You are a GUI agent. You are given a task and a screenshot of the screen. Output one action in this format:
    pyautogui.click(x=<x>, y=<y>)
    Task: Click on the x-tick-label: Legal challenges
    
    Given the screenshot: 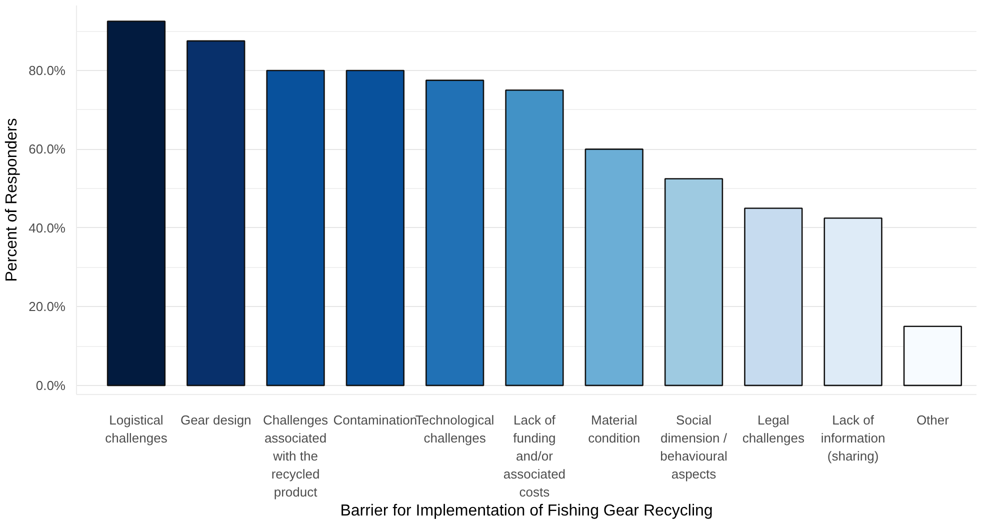 What is the action you would take?
    pyautogui.click(x=773, y=429)
    